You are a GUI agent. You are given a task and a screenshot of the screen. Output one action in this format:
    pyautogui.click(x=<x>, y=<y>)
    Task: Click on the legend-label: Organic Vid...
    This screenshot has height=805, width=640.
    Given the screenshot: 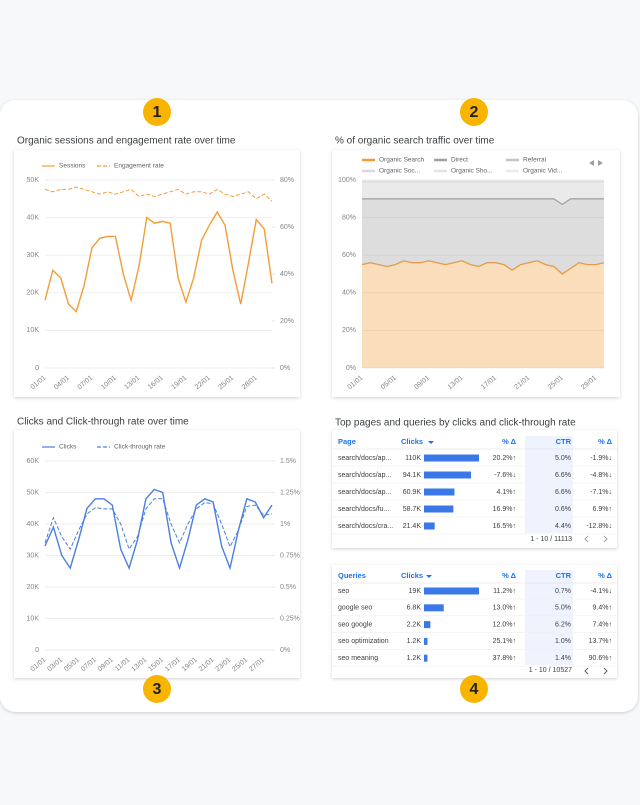 What is the action you would take?
    pyautogui.click(x=542, y=171)
    